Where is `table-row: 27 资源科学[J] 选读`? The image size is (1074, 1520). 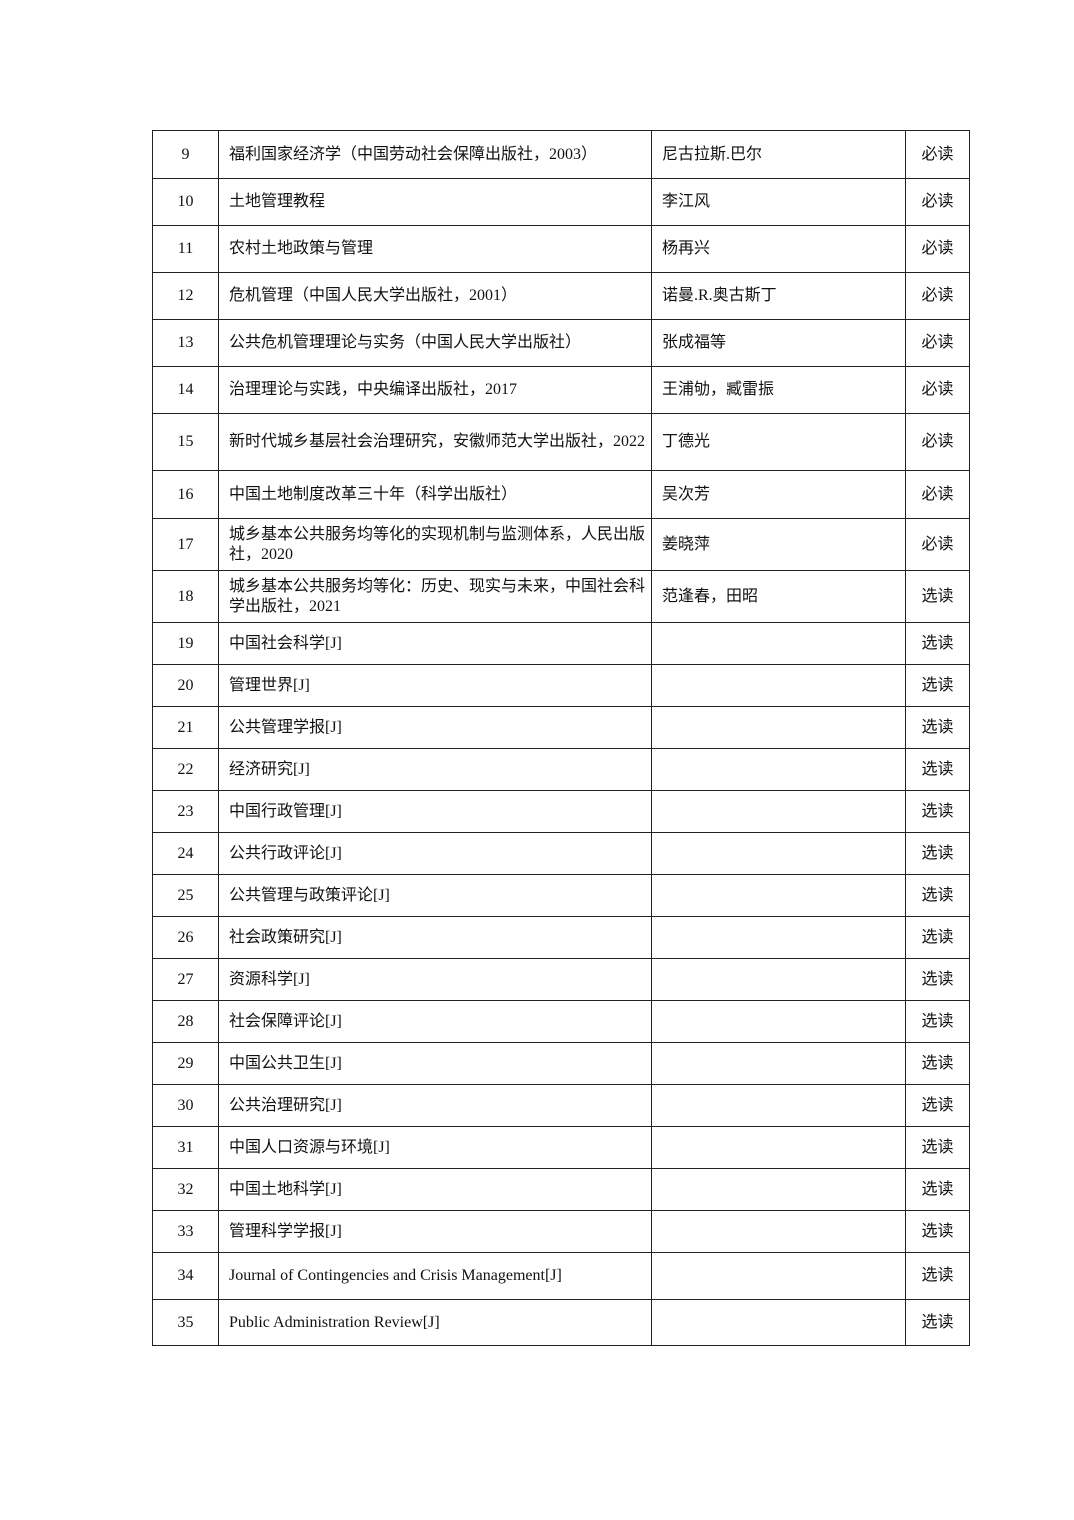 table-row: 27 资源科学[J] 选读 is located at coordinates (561, 979).